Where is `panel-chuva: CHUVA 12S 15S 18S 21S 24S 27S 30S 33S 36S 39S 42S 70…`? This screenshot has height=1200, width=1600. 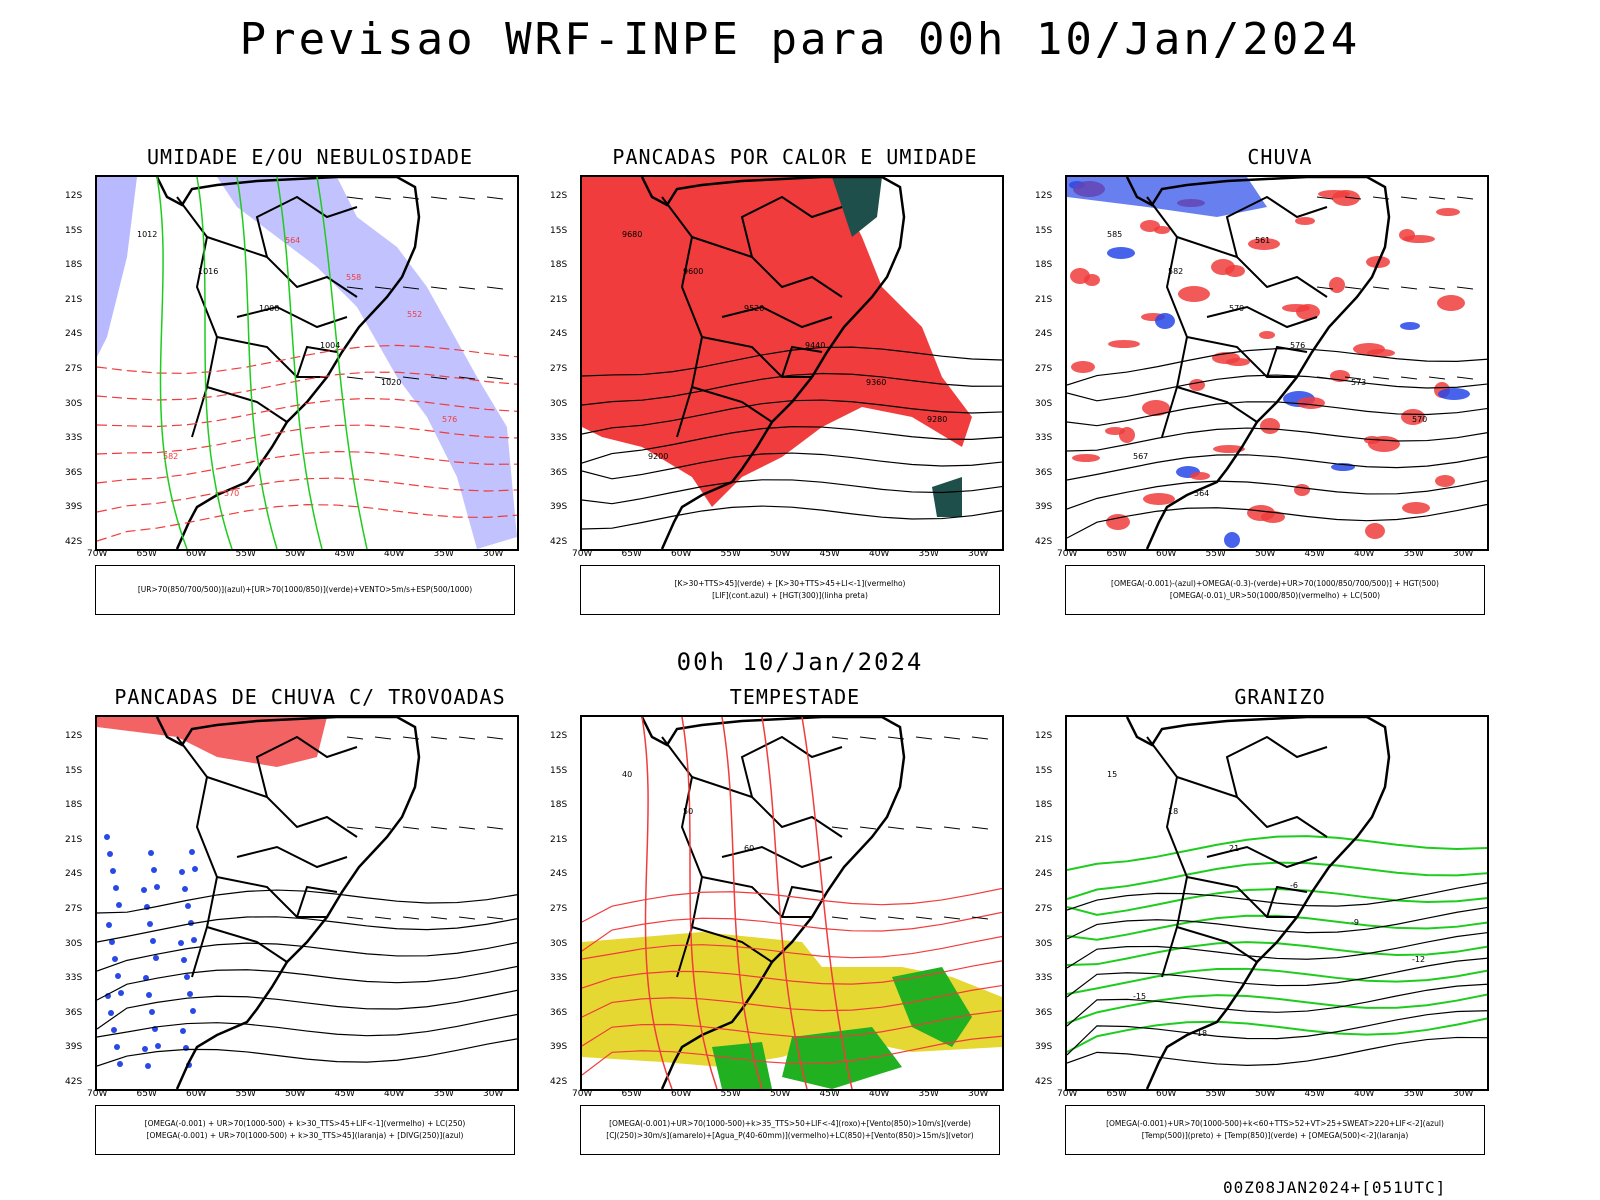
panel-chuva: CHUVA 12S 15S 18S 21S 24S 27S 30S 33S 36S 39S 42S 70… is located at coordinates (1280, 385).